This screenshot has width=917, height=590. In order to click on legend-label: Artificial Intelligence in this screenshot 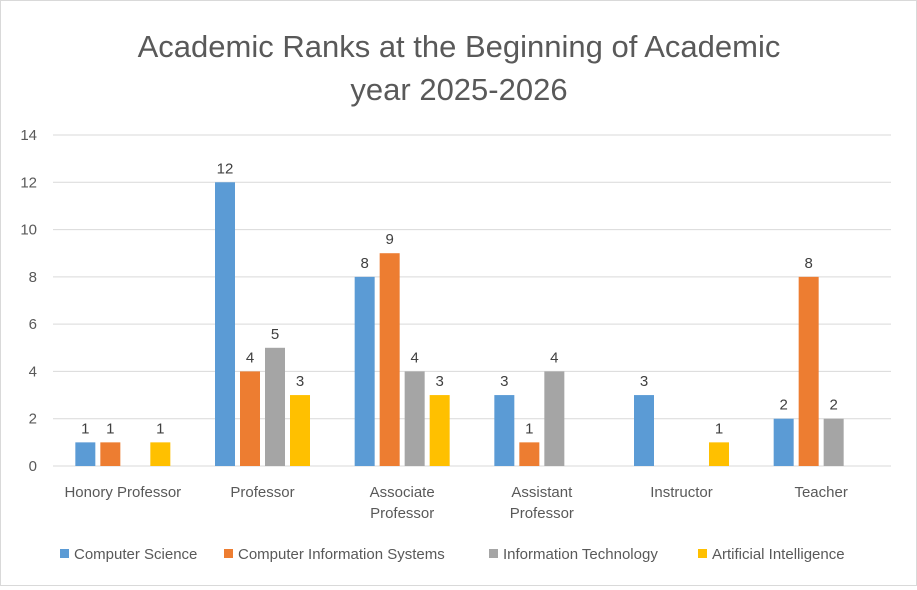, I will do `click(778, 554)`.